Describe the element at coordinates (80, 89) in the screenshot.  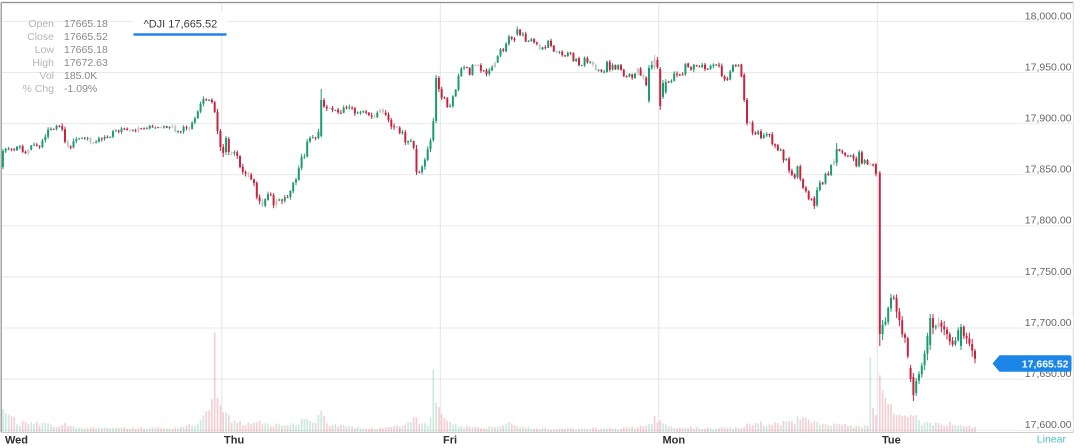
I see `svg-text: -1.09%` at that location.